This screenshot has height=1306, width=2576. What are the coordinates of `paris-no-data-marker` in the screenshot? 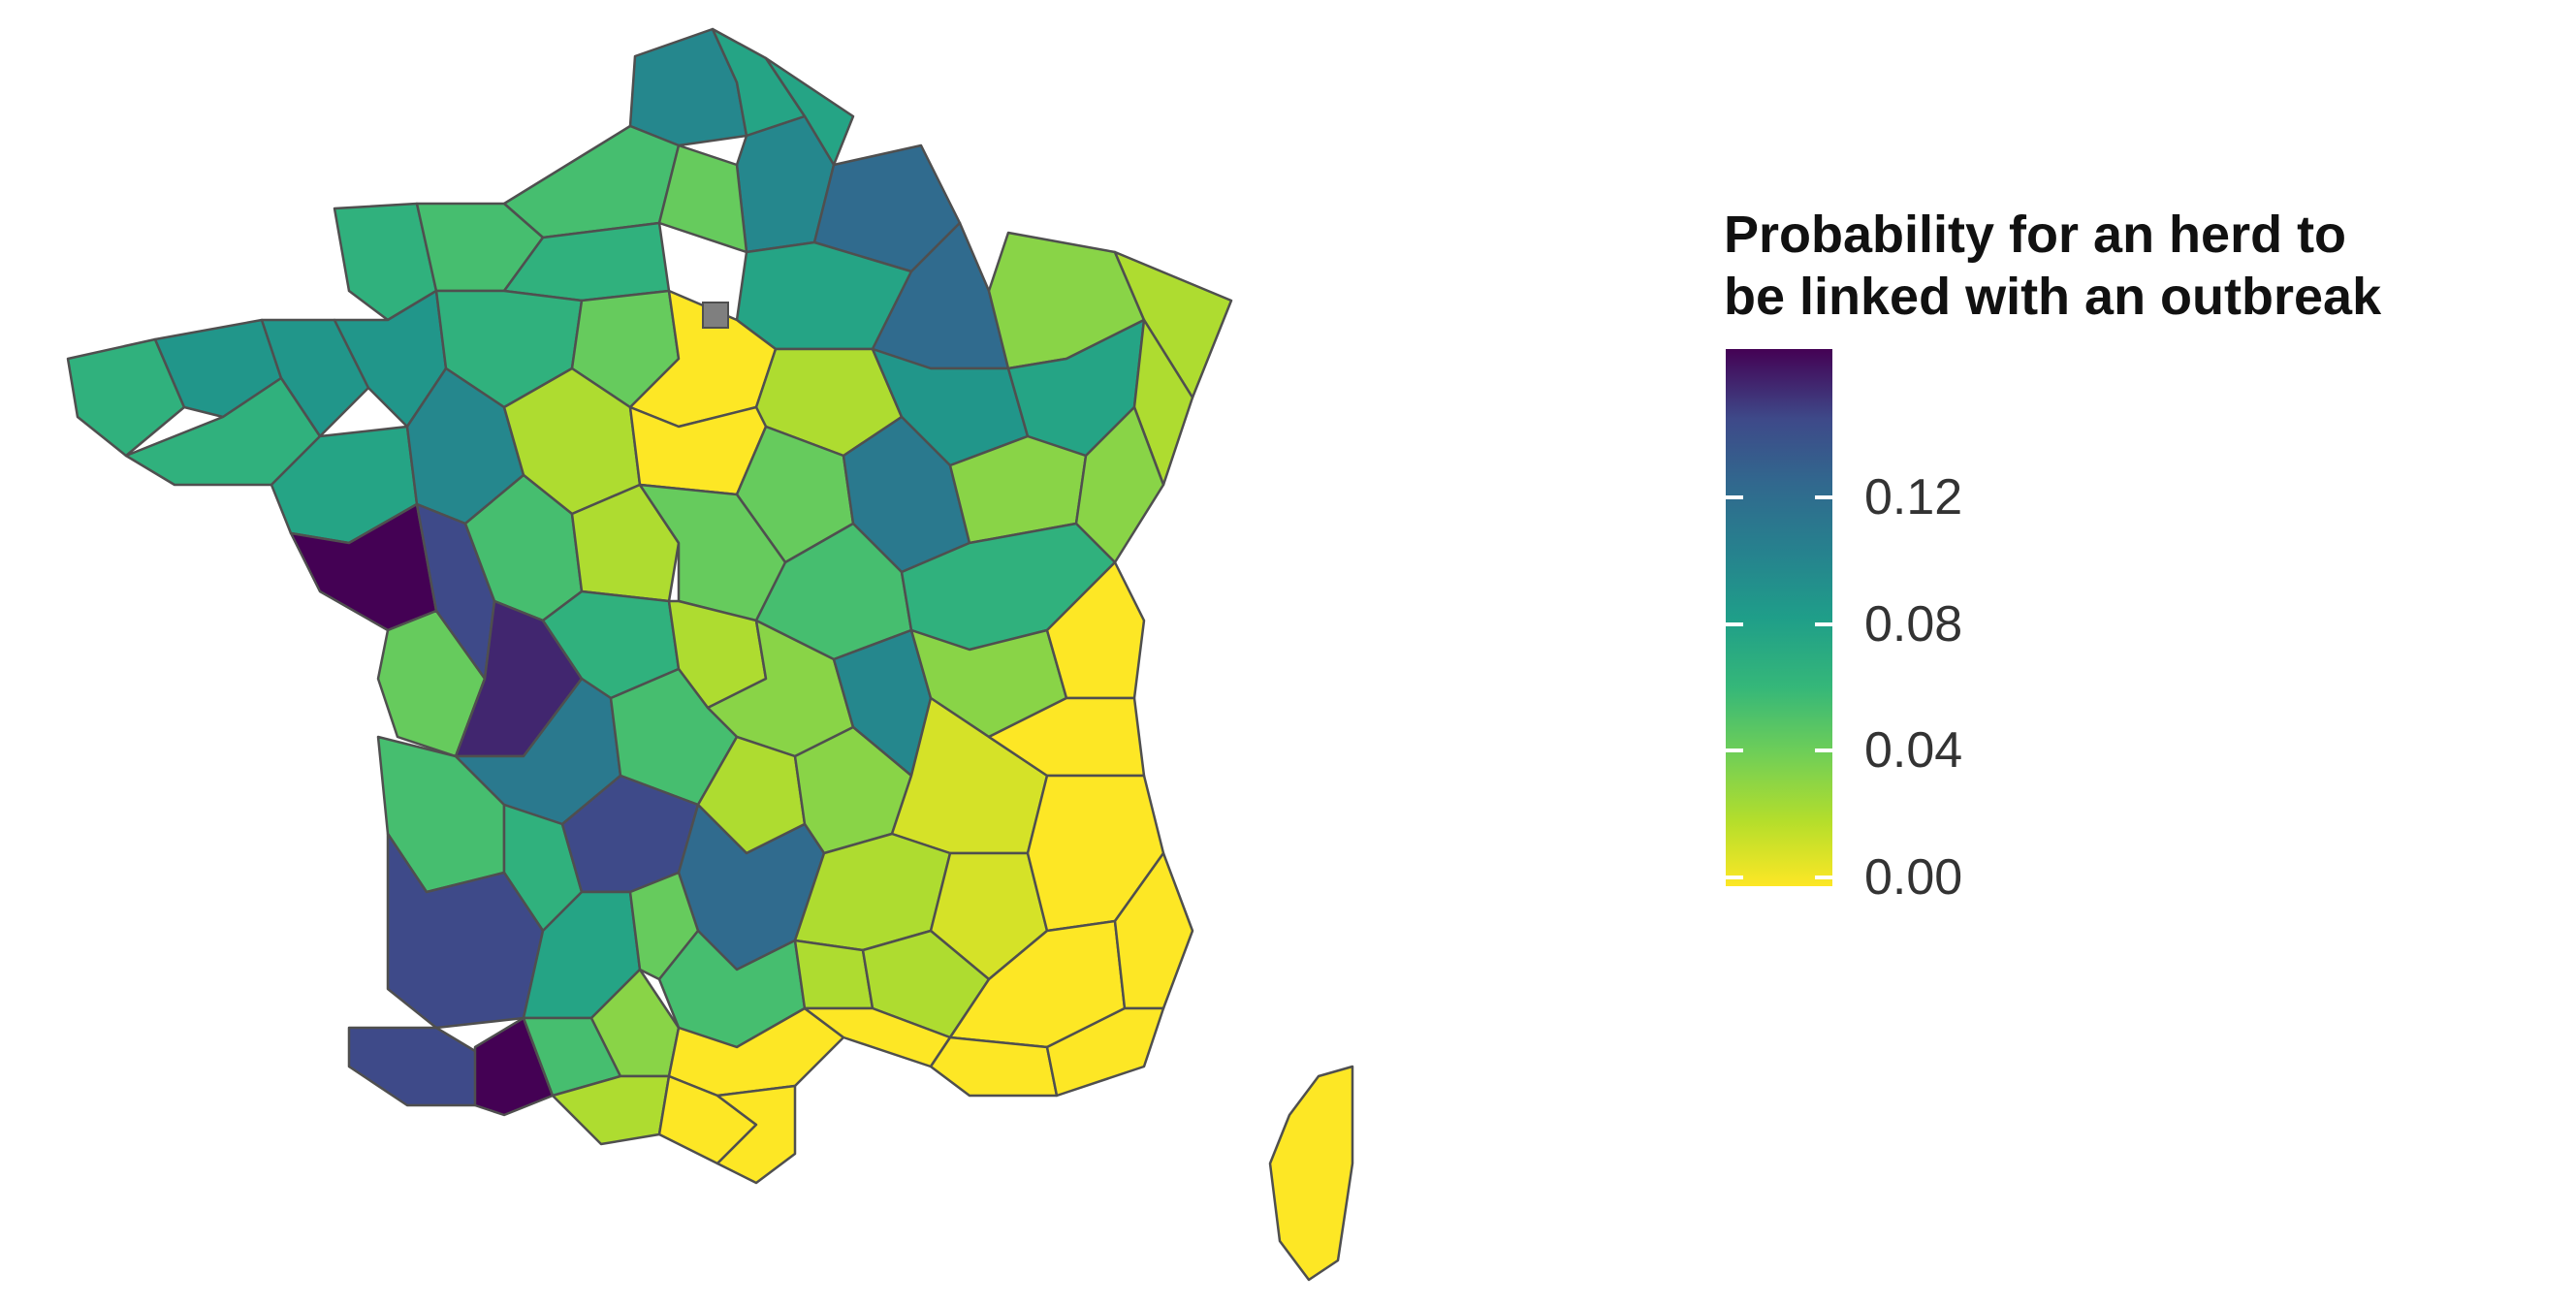 It's located at (716, 316).